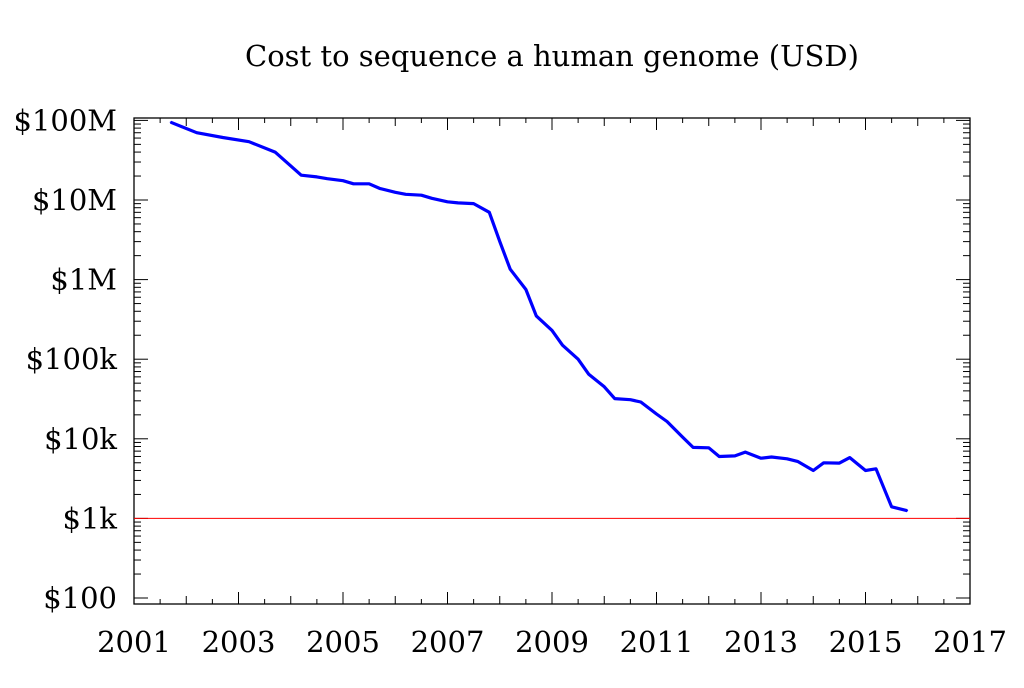  What do you see at coordinates (66, 120) in the screenshot?
I see `y-tick-label: $100M` at bounding box center [66, 120].